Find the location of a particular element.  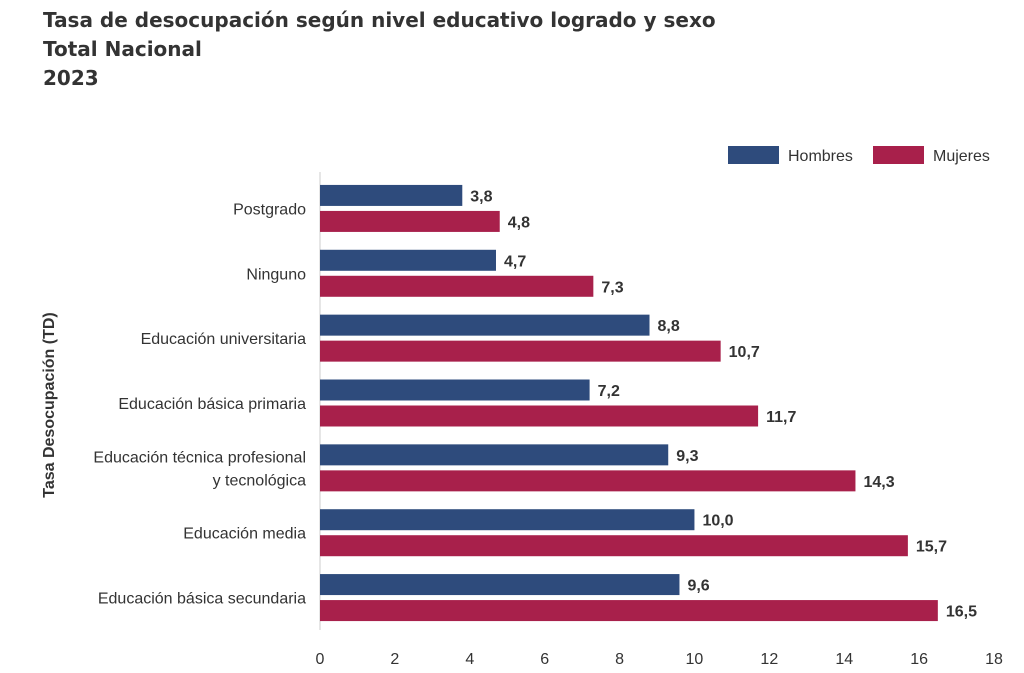

legend-swatch-hombres is located at coordinates (753, 155).